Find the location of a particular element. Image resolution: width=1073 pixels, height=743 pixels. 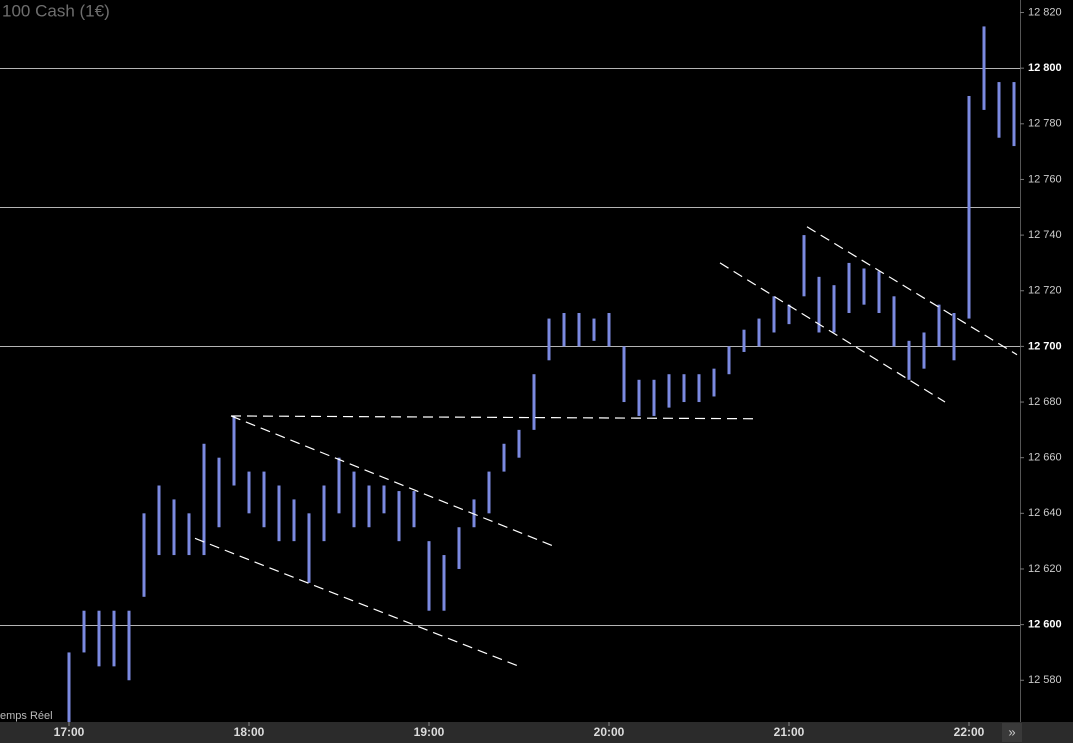

x-tick-label: 18:00 is located at coordinates (249, 732).